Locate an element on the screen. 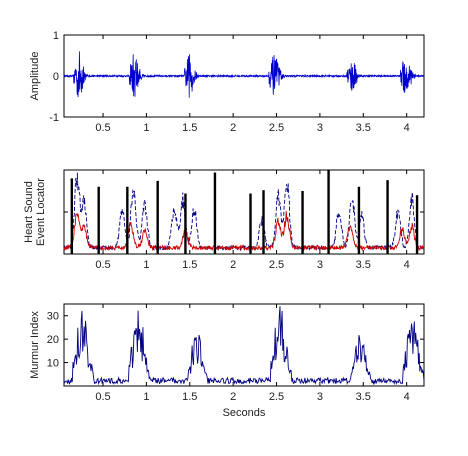 The width and height of the screenshot is (468, 456). envelope-series-dashed is located at coordinates (244, 212).